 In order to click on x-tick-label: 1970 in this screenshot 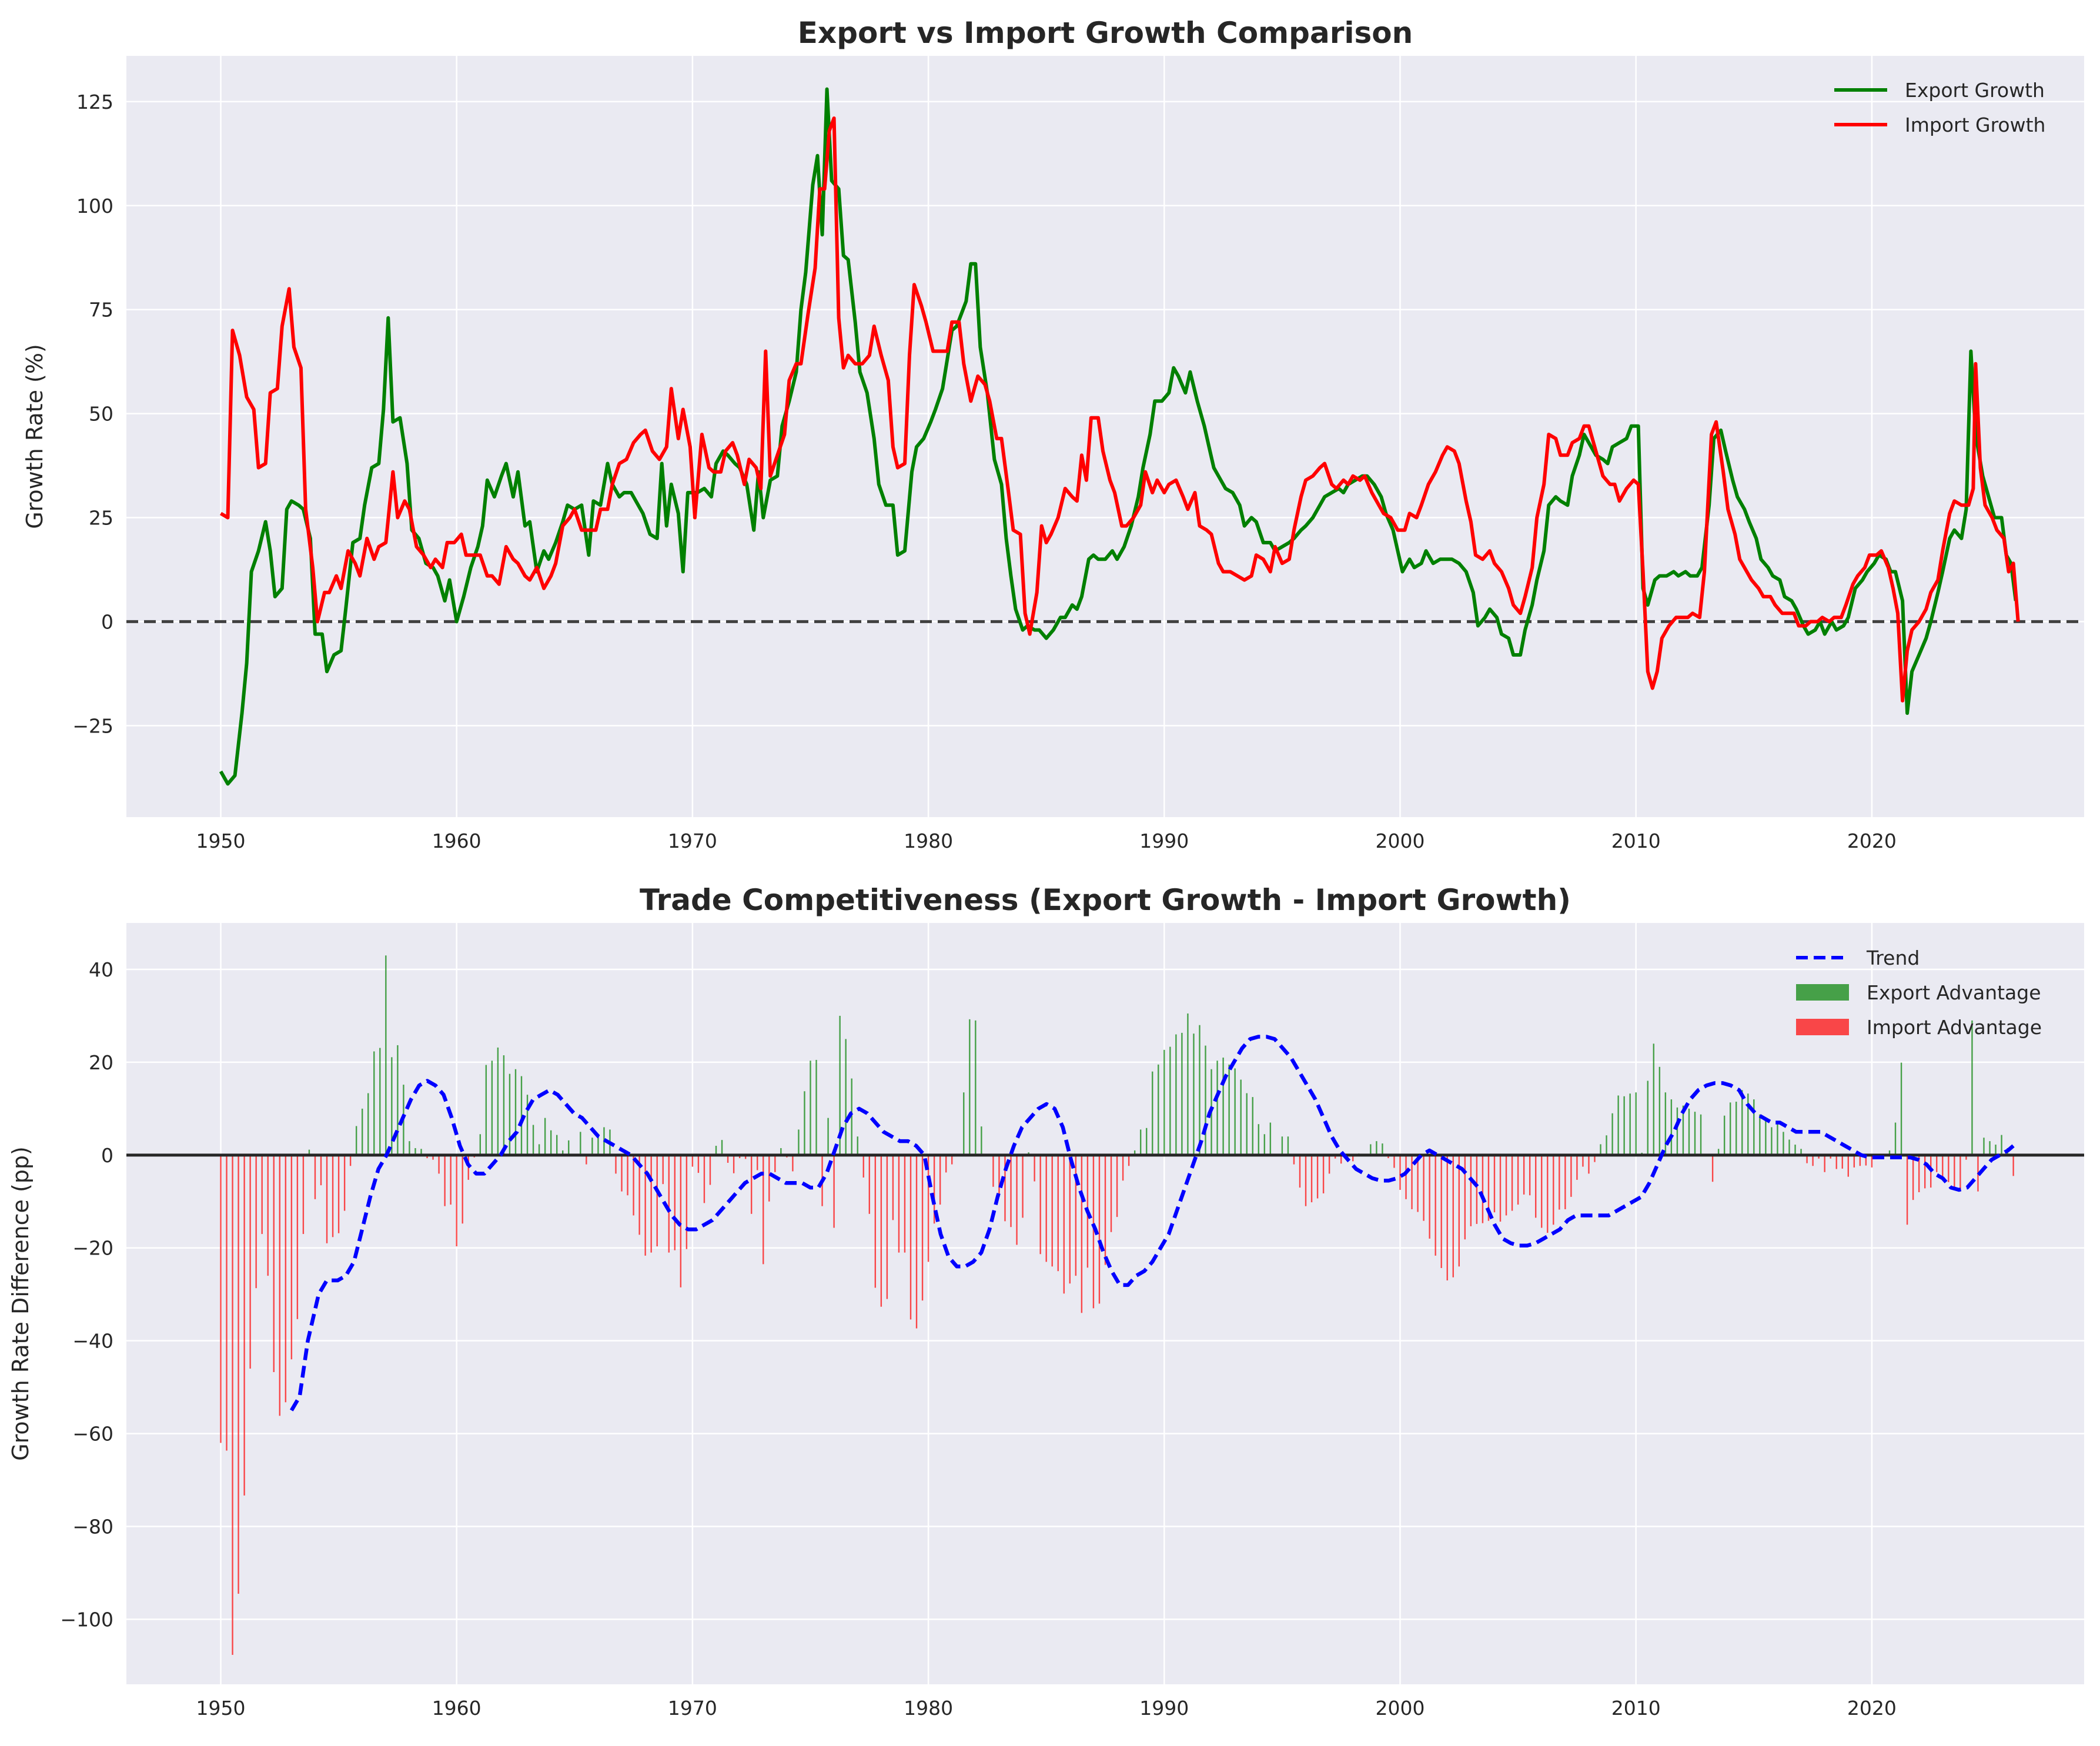, I will do `click(692, 1708)`.